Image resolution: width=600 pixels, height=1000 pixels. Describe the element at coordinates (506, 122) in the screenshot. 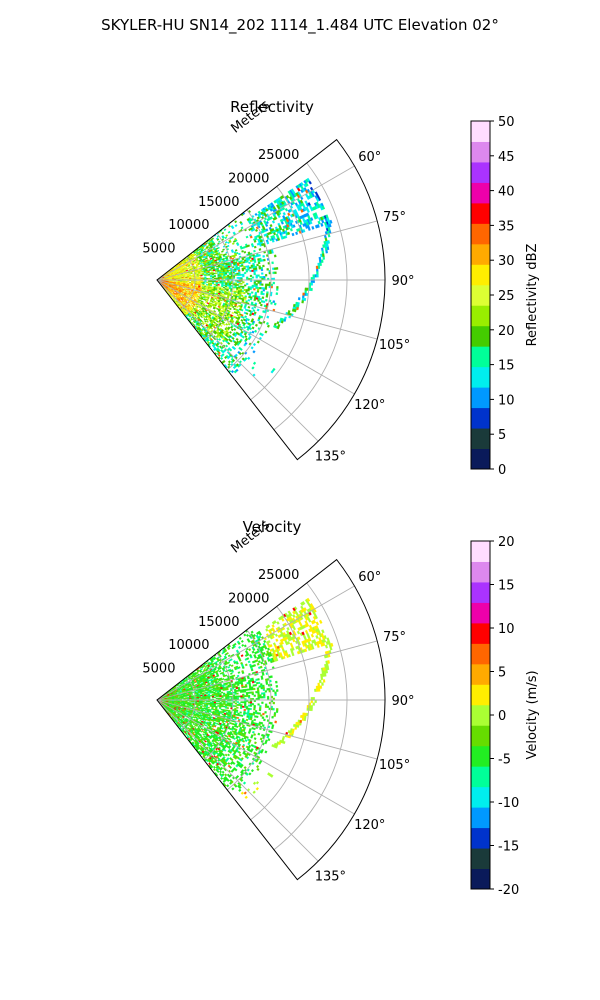

I see `colorbar-tick-label: 50` at that location.